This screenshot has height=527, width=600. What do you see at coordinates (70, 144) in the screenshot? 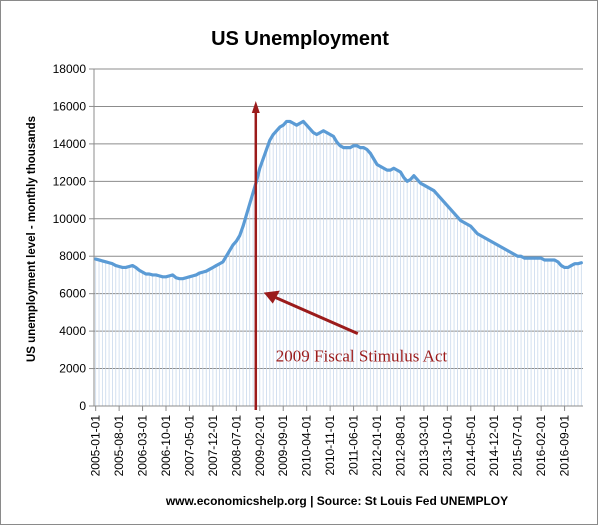
I see `y-tick-label: 14000` at bounding box center [70, 144].